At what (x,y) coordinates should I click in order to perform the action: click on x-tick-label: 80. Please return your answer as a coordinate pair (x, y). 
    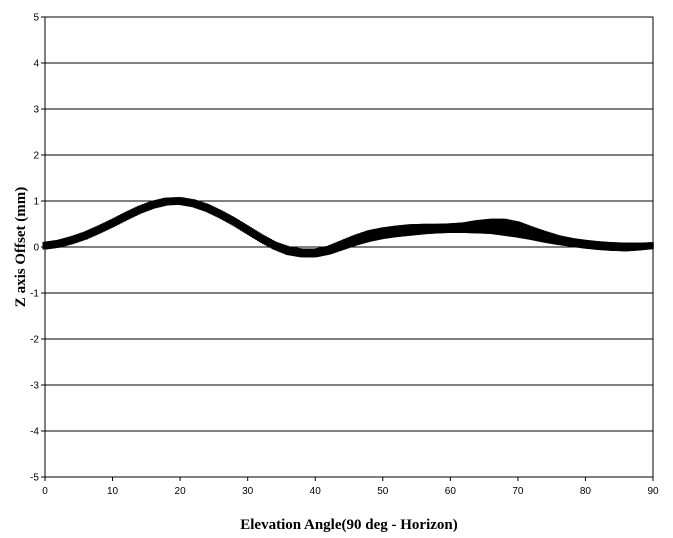
    Looking at the image, I should click on (586, 491).